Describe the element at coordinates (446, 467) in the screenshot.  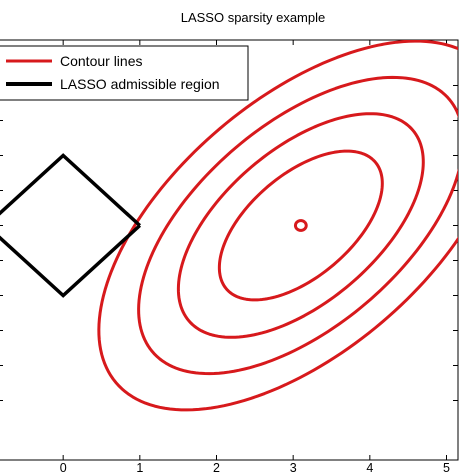
I see `x-tick-label-5: 5` at that location.